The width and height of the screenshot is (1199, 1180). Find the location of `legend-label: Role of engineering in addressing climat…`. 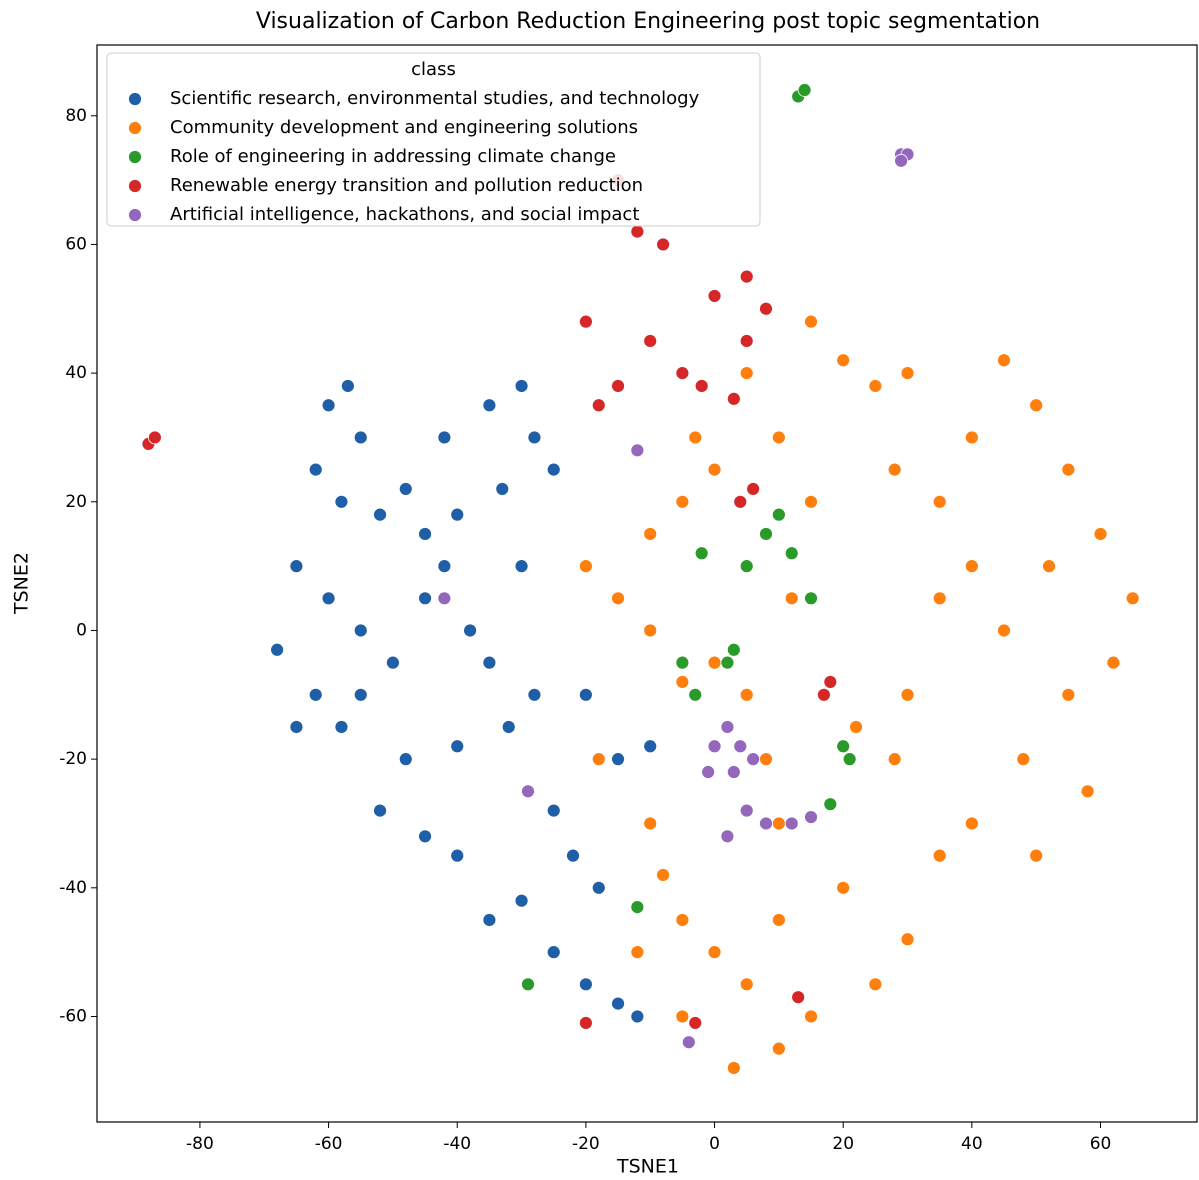

legend-label: Role of engineering in addressing climat… is located at coordinates (393, 156).